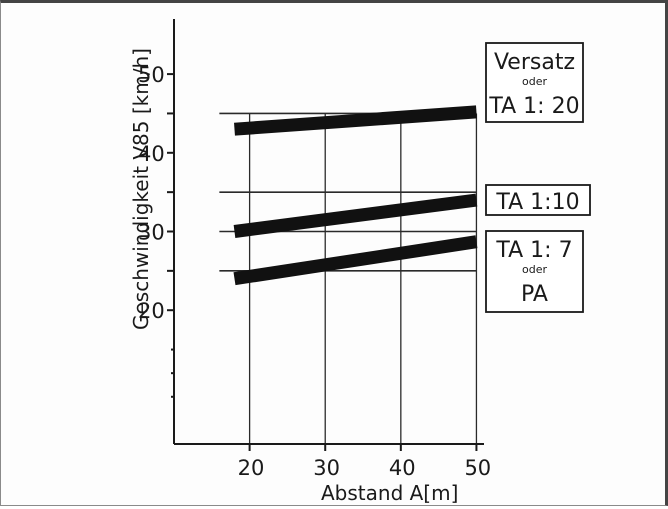  Describe the element at coordinates (534, 62) in the screenshot. I see `series-label-text-1: Versatz` at that location.